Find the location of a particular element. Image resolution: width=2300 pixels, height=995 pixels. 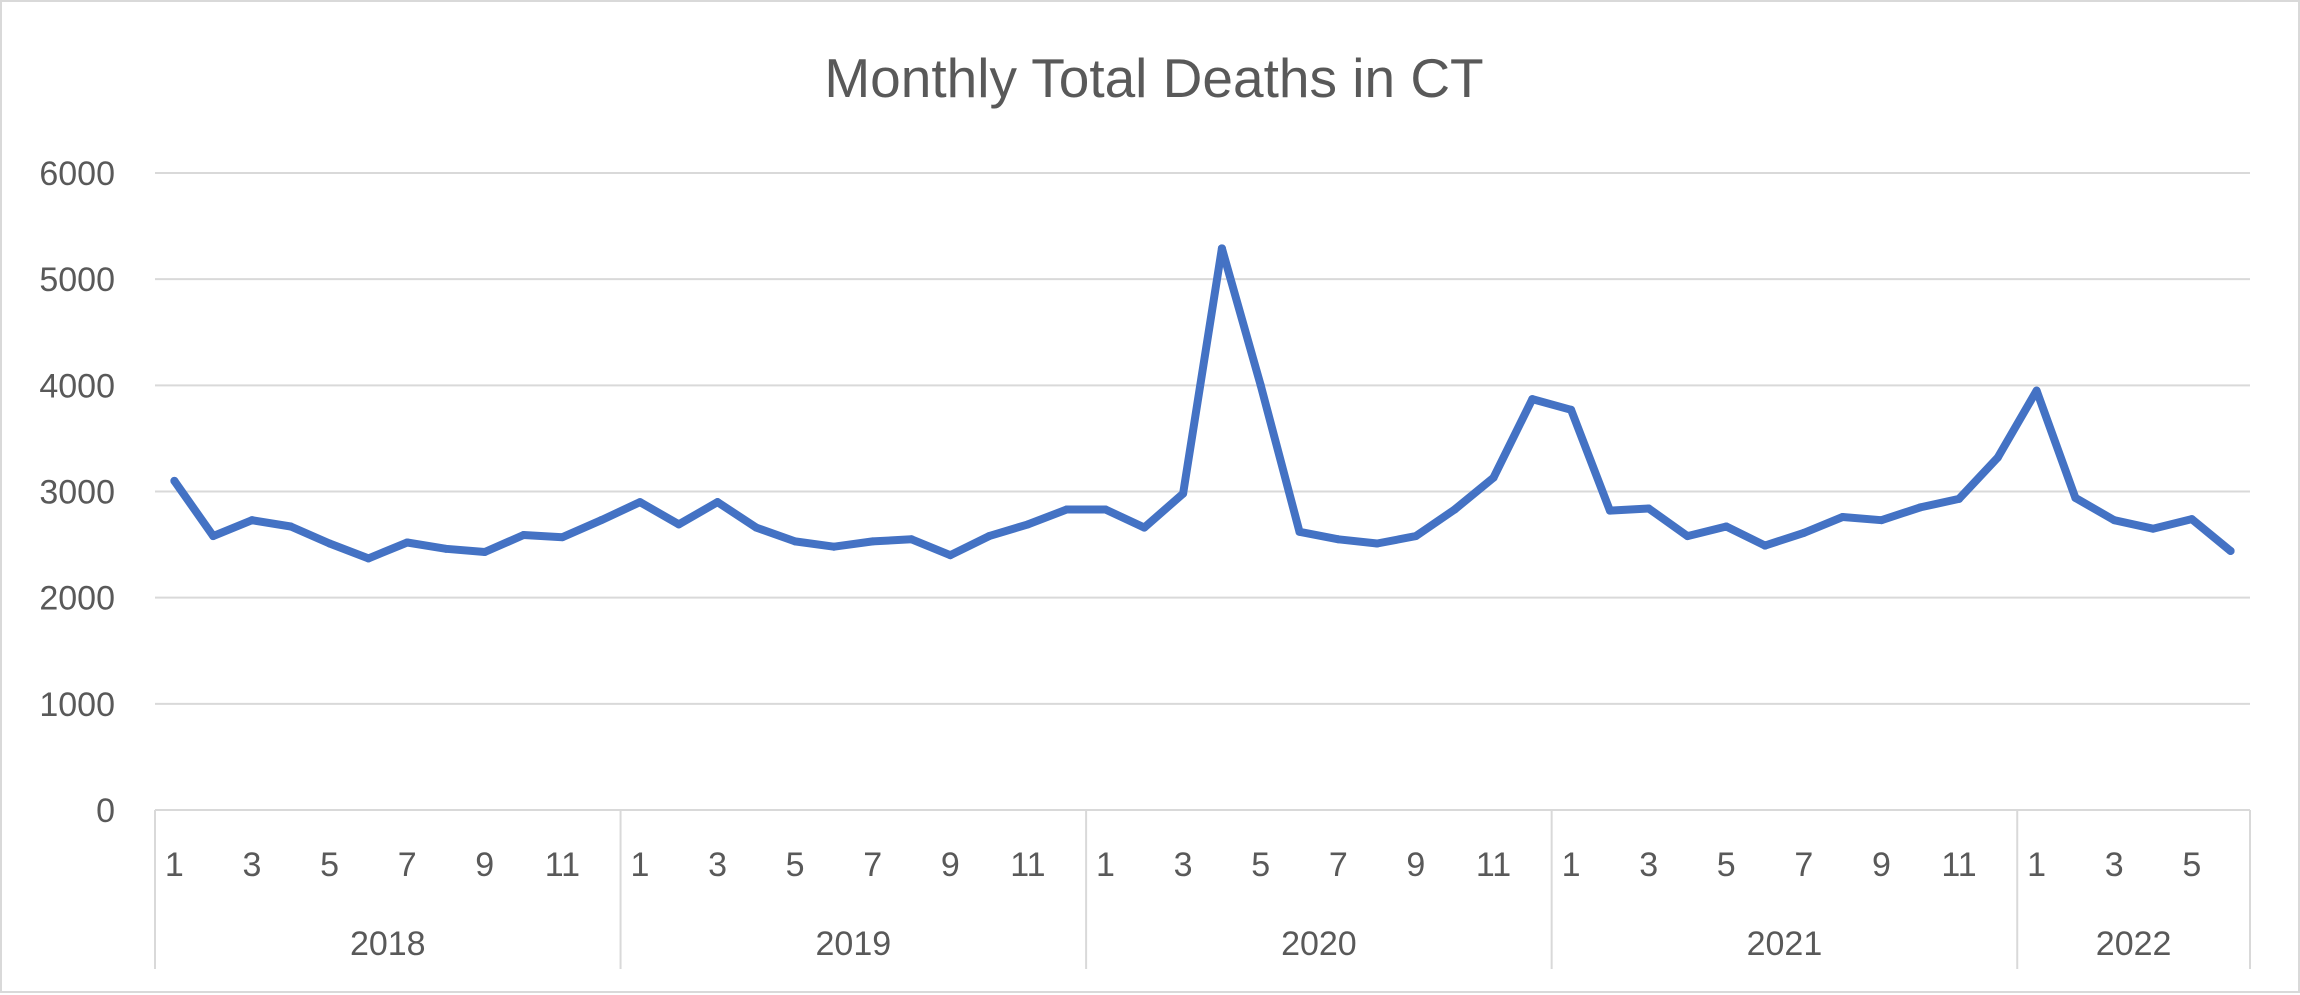

y-axis: 0 1000 2000 3000 4000 5000 6000 is located at coordinates (77, 492).